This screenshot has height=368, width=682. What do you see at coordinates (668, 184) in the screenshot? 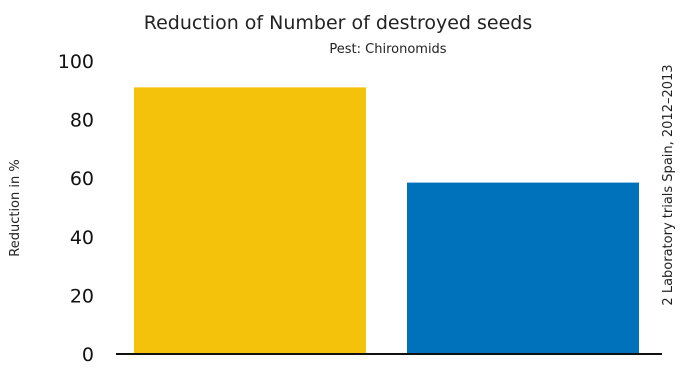
I see `trial-note: 2 Laboratory trials Spain, 2012–2013` at bounding box center [668, 184].